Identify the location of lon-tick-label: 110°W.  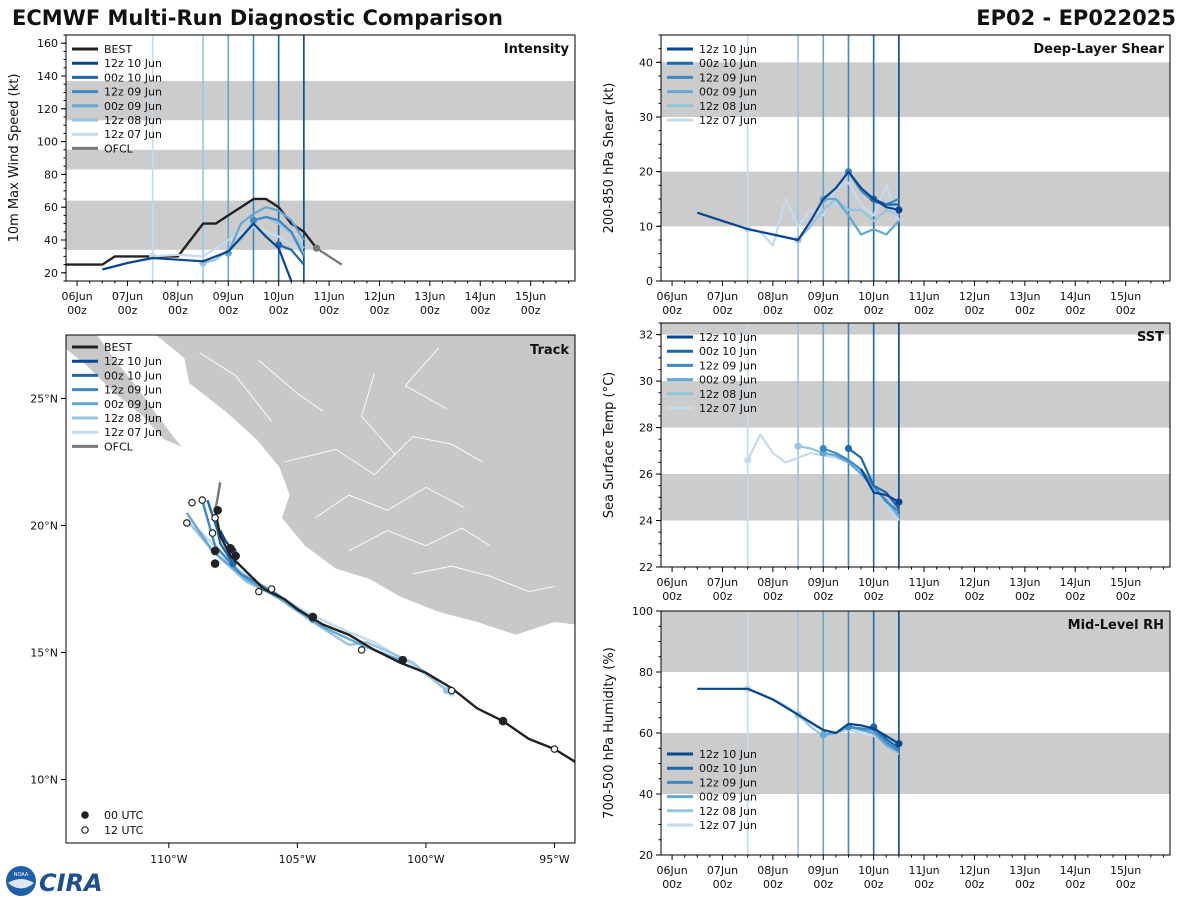
(168, 859).